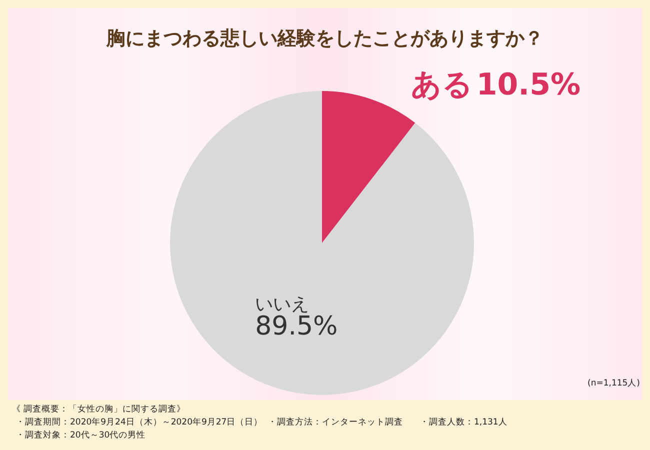  What do you see at coordinates (614, 383) in the screenshot?
I see `text: (n=1,115人)` at bounding box center [614, 383].